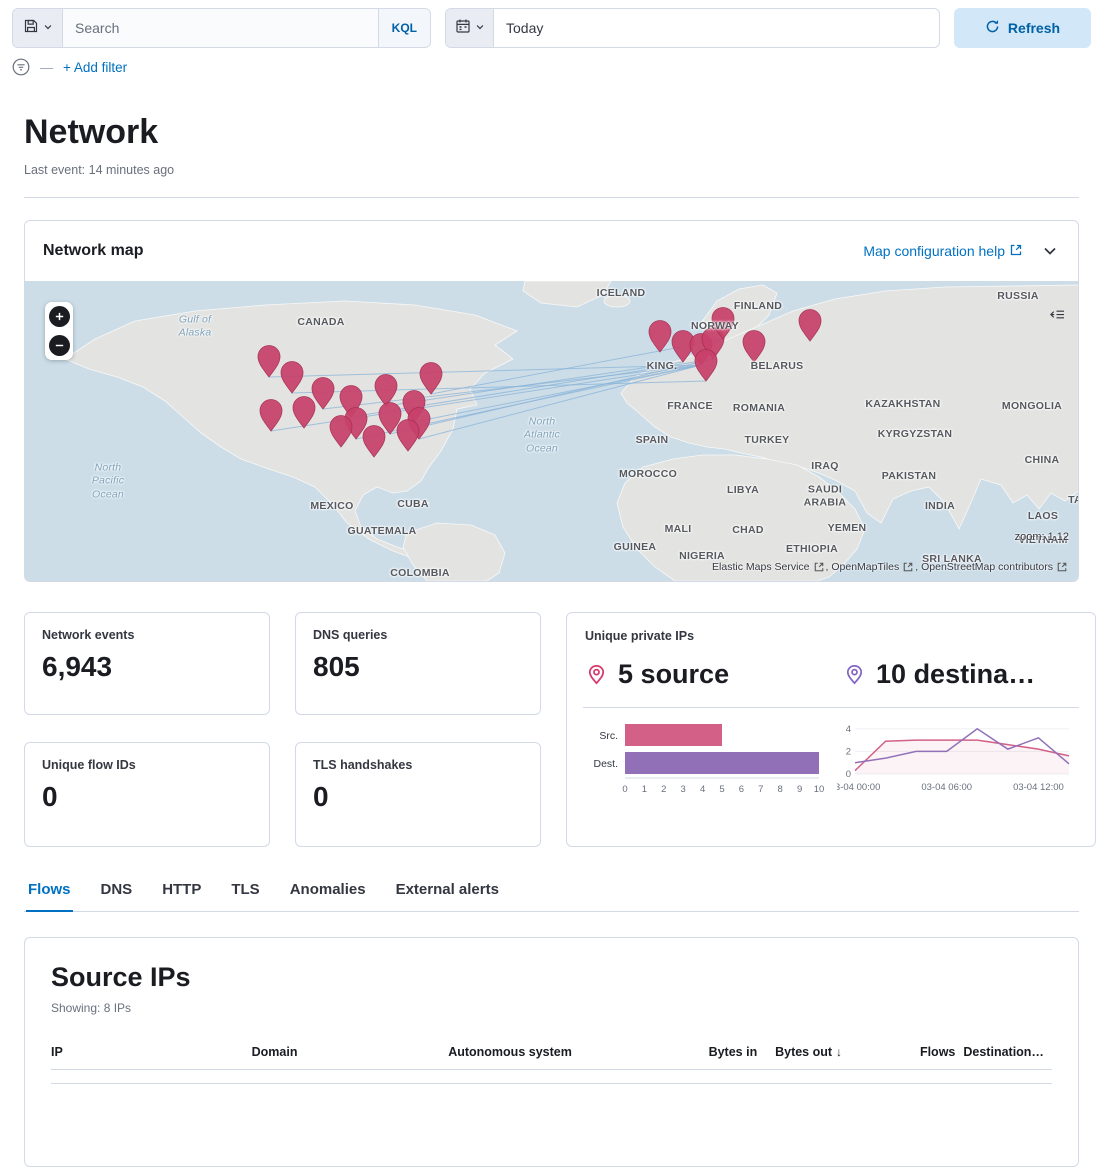  What do you see at coordinates (831, 707) in the screenshot?
I see `card-divider` at bounding box center [831, 707].